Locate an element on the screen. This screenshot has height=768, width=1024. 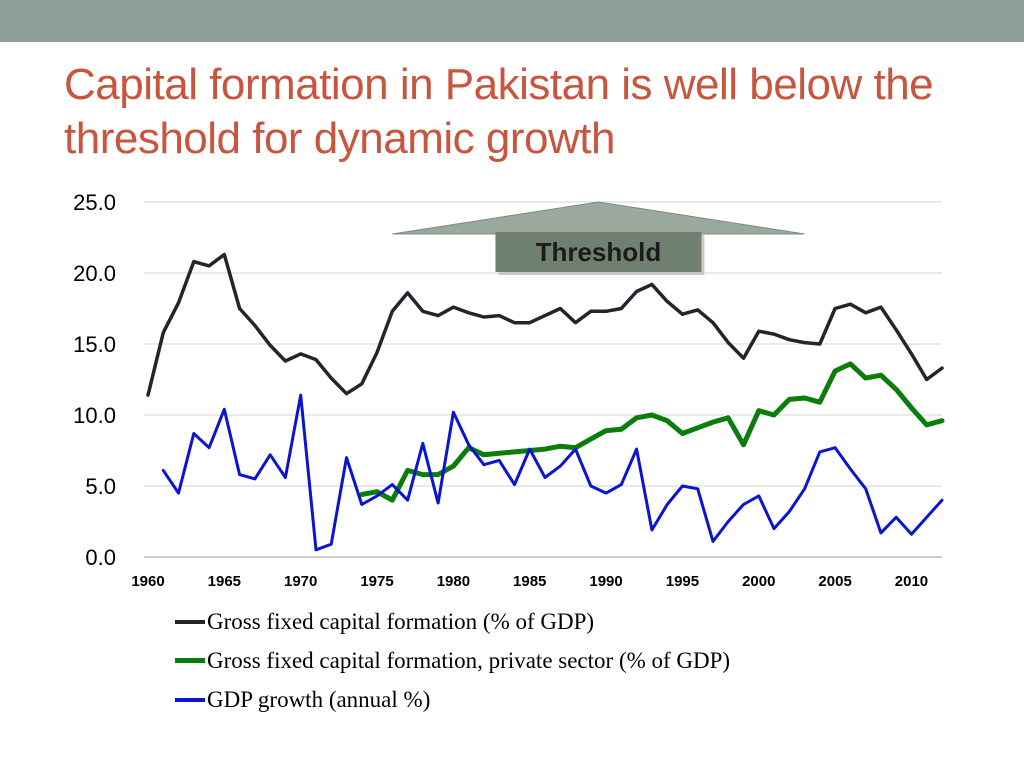
legend-item-gross-fixed-capital: Gross fixed capital formation (% of GDP) is located at coordinates (452, 621).